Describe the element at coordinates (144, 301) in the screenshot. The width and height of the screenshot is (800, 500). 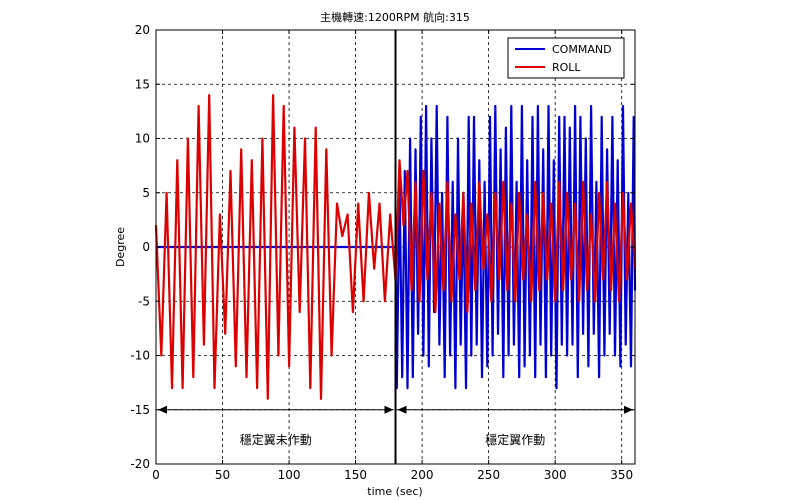
I see `y-tick-label: -5` at that location.